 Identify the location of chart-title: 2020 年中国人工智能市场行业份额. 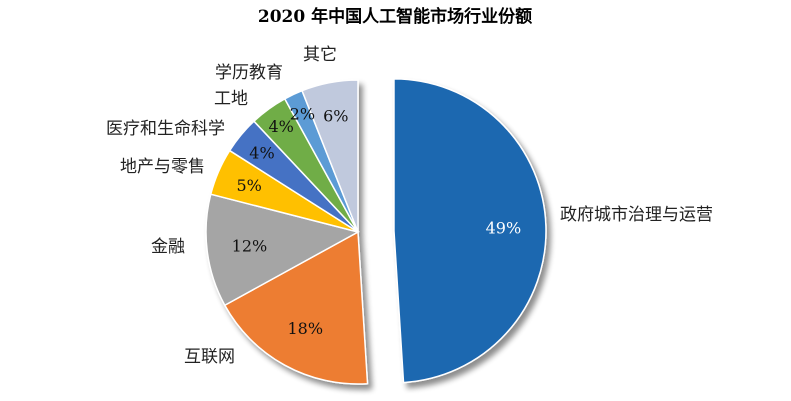
(395, 16).